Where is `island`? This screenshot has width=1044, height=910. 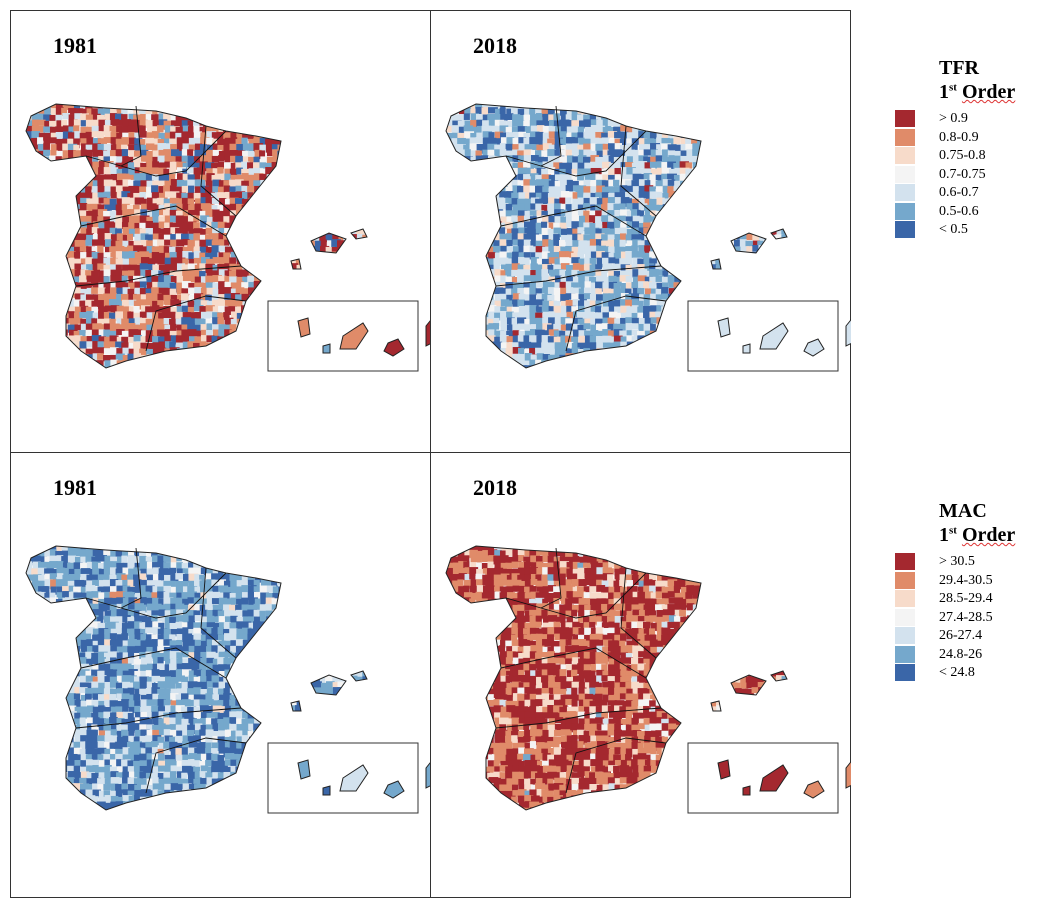
island is located at coordinates (354, 336).